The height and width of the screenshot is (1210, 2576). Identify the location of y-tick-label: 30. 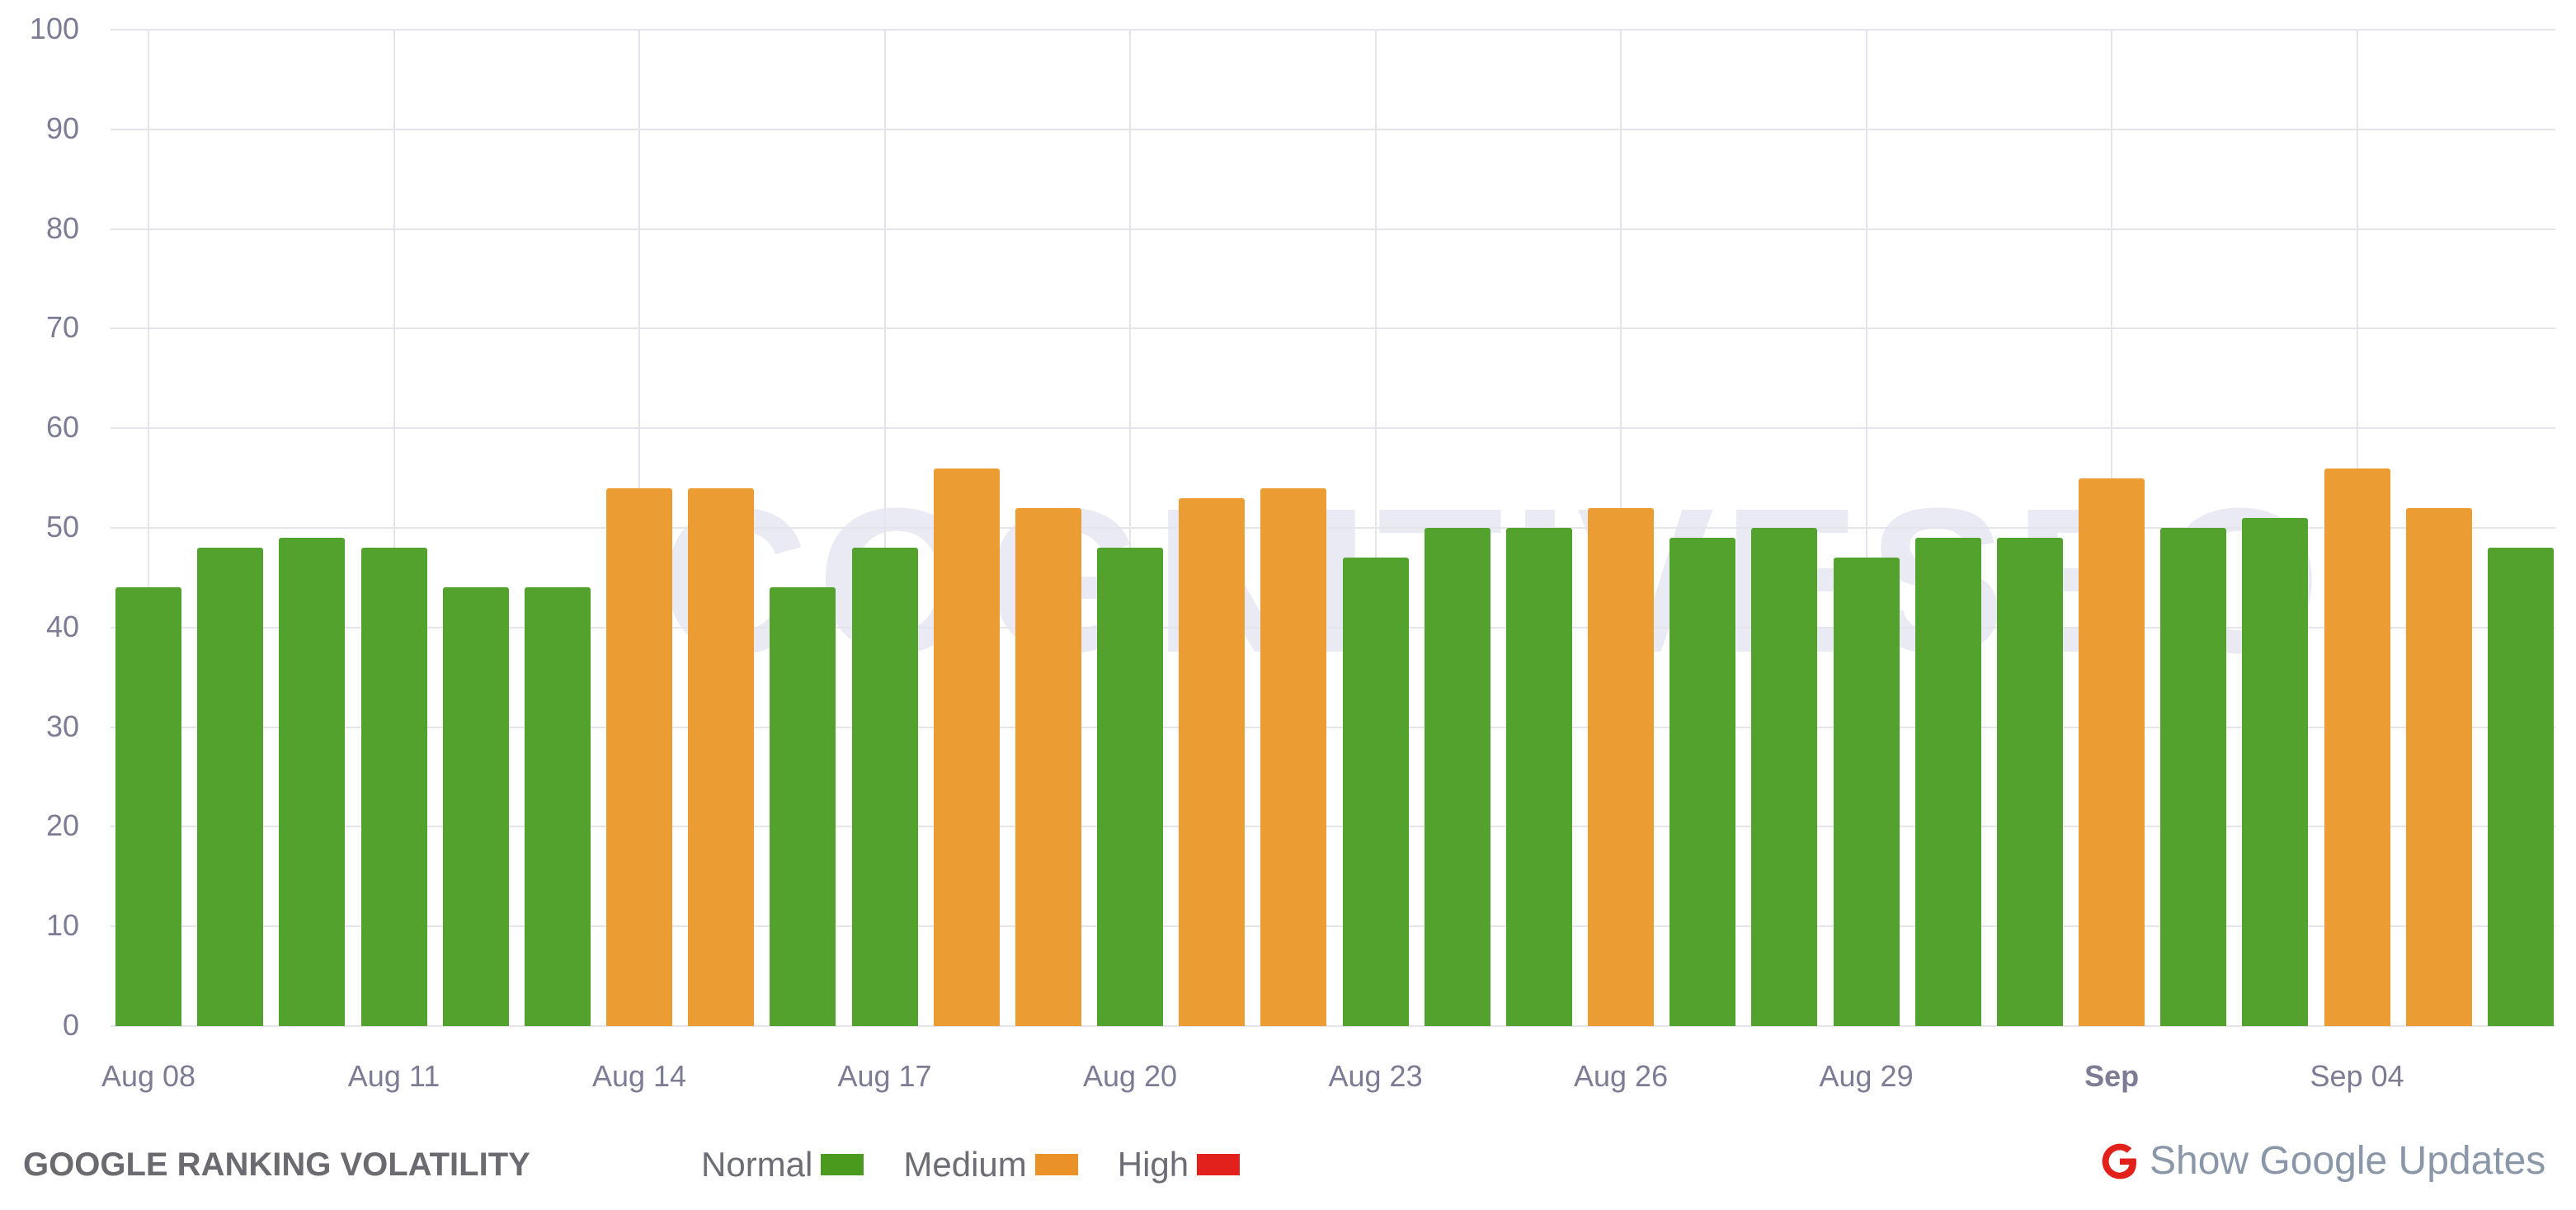
(62, 726).